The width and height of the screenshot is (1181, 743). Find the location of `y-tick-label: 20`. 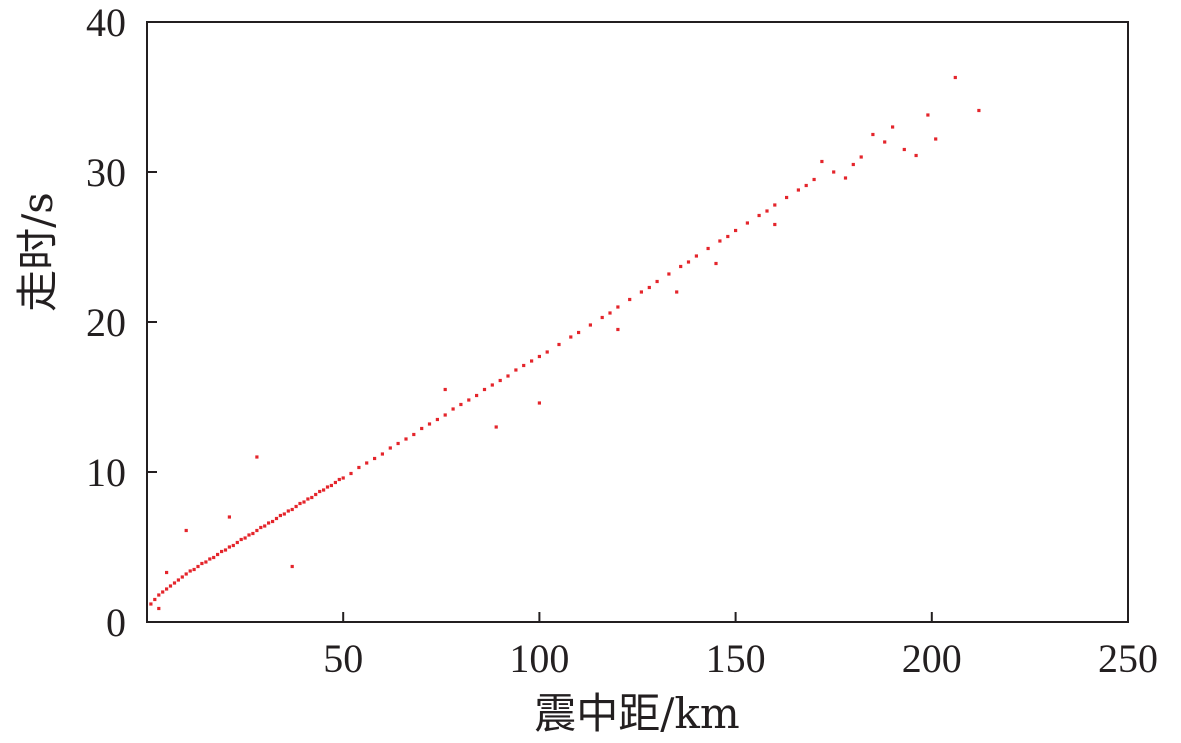

y-tick-label: 20 is located at coordinates (106, 322).